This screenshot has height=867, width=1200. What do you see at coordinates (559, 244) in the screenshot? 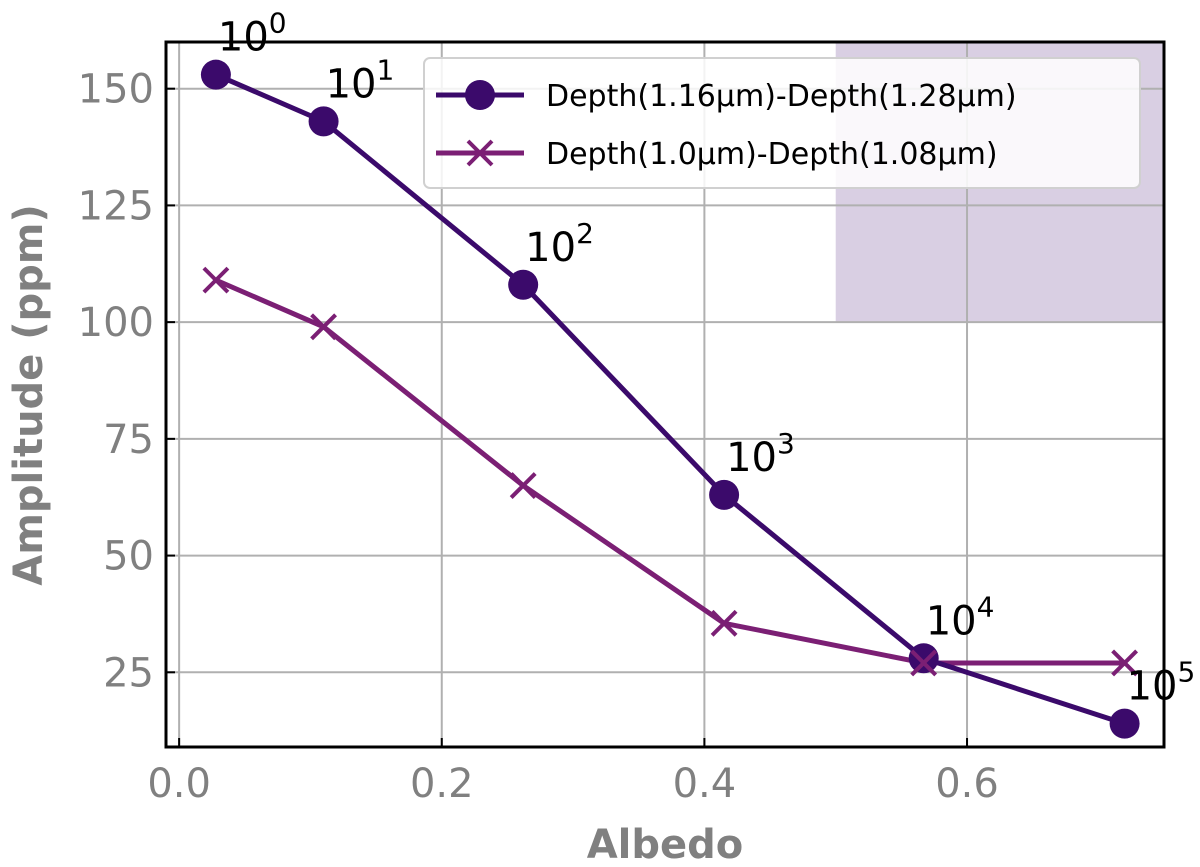
I see `point-label: 102` at bounding box center [559, 244].